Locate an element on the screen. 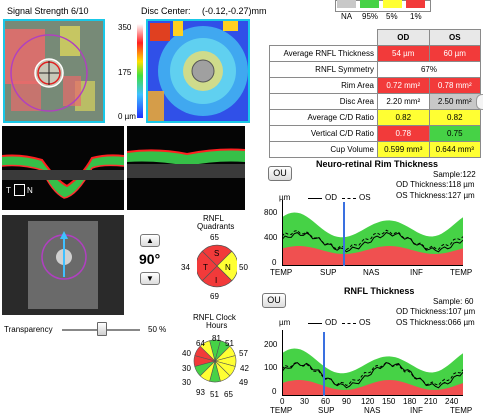  rim-sample: Sample:122 is located at coordinates (454, 174).